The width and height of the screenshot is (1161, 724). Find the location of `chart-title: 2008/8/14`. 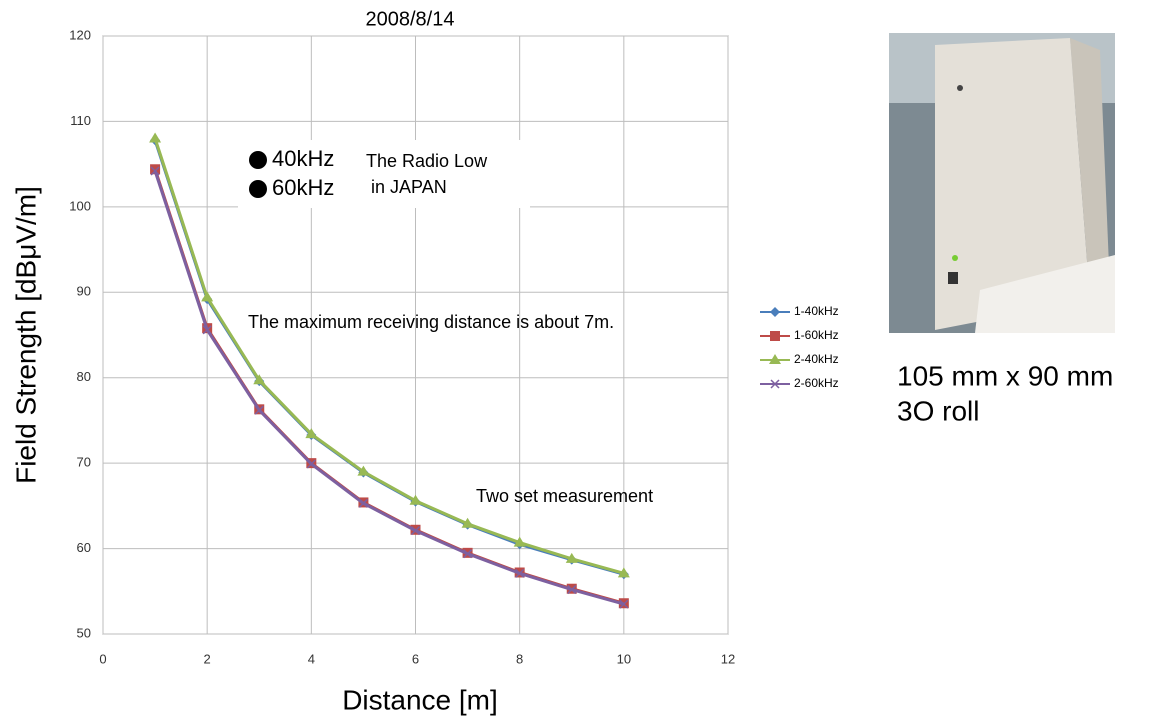

chart-title: 2008/8/14 is located at coordinates (410, 19).